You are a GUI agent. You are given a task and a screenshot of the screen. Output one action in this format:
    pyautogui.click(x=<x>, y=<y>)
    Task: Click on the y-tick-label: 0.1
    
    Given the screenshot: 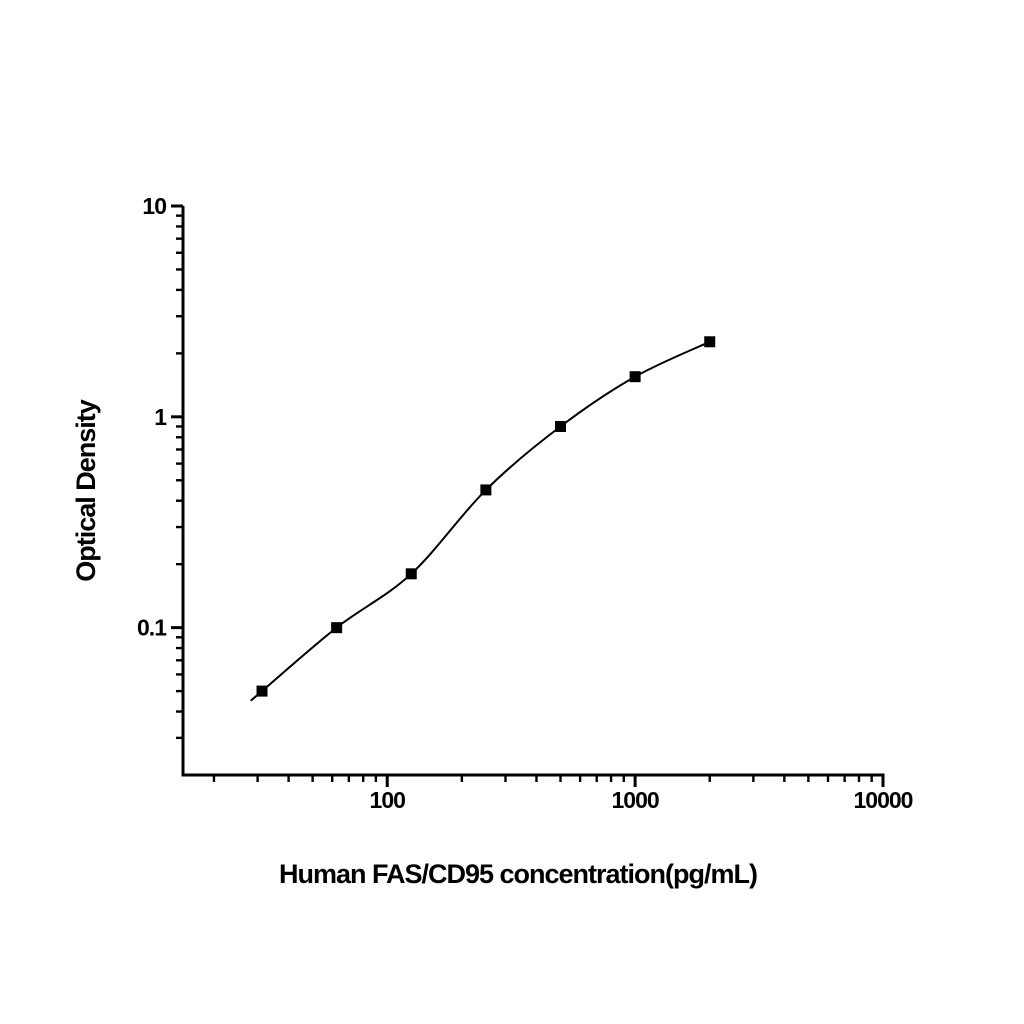 What is the action you would take?
    pyautogui.click(x=152, y=628)
    